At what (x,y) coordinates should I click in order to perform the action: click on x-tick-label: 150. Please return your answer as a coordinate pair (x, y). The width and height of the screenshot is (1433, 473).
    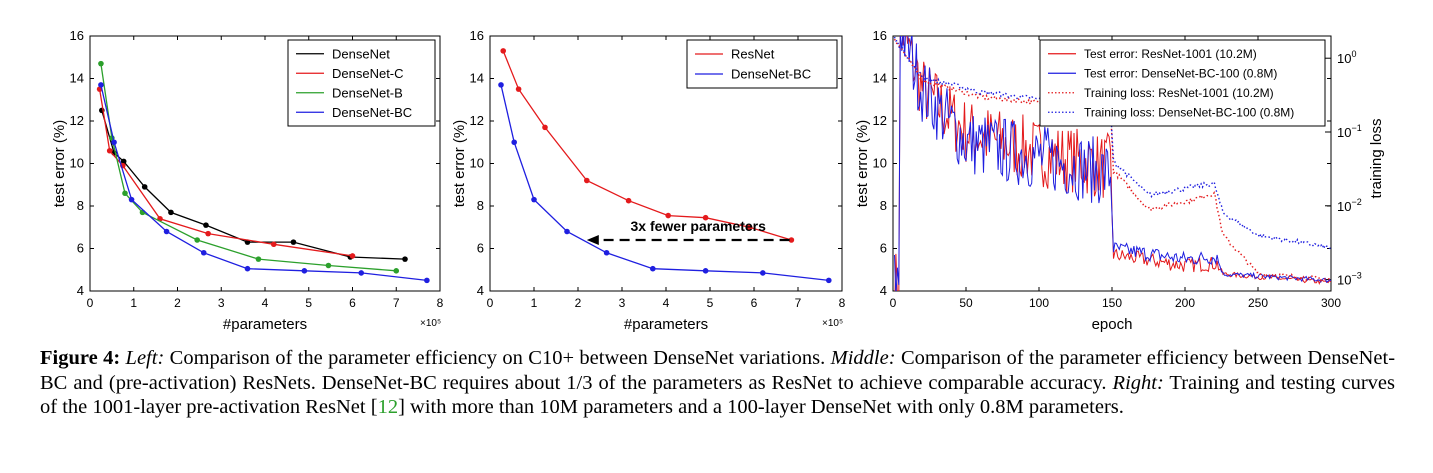
    Looking at the image, I should click on (1112, 303).